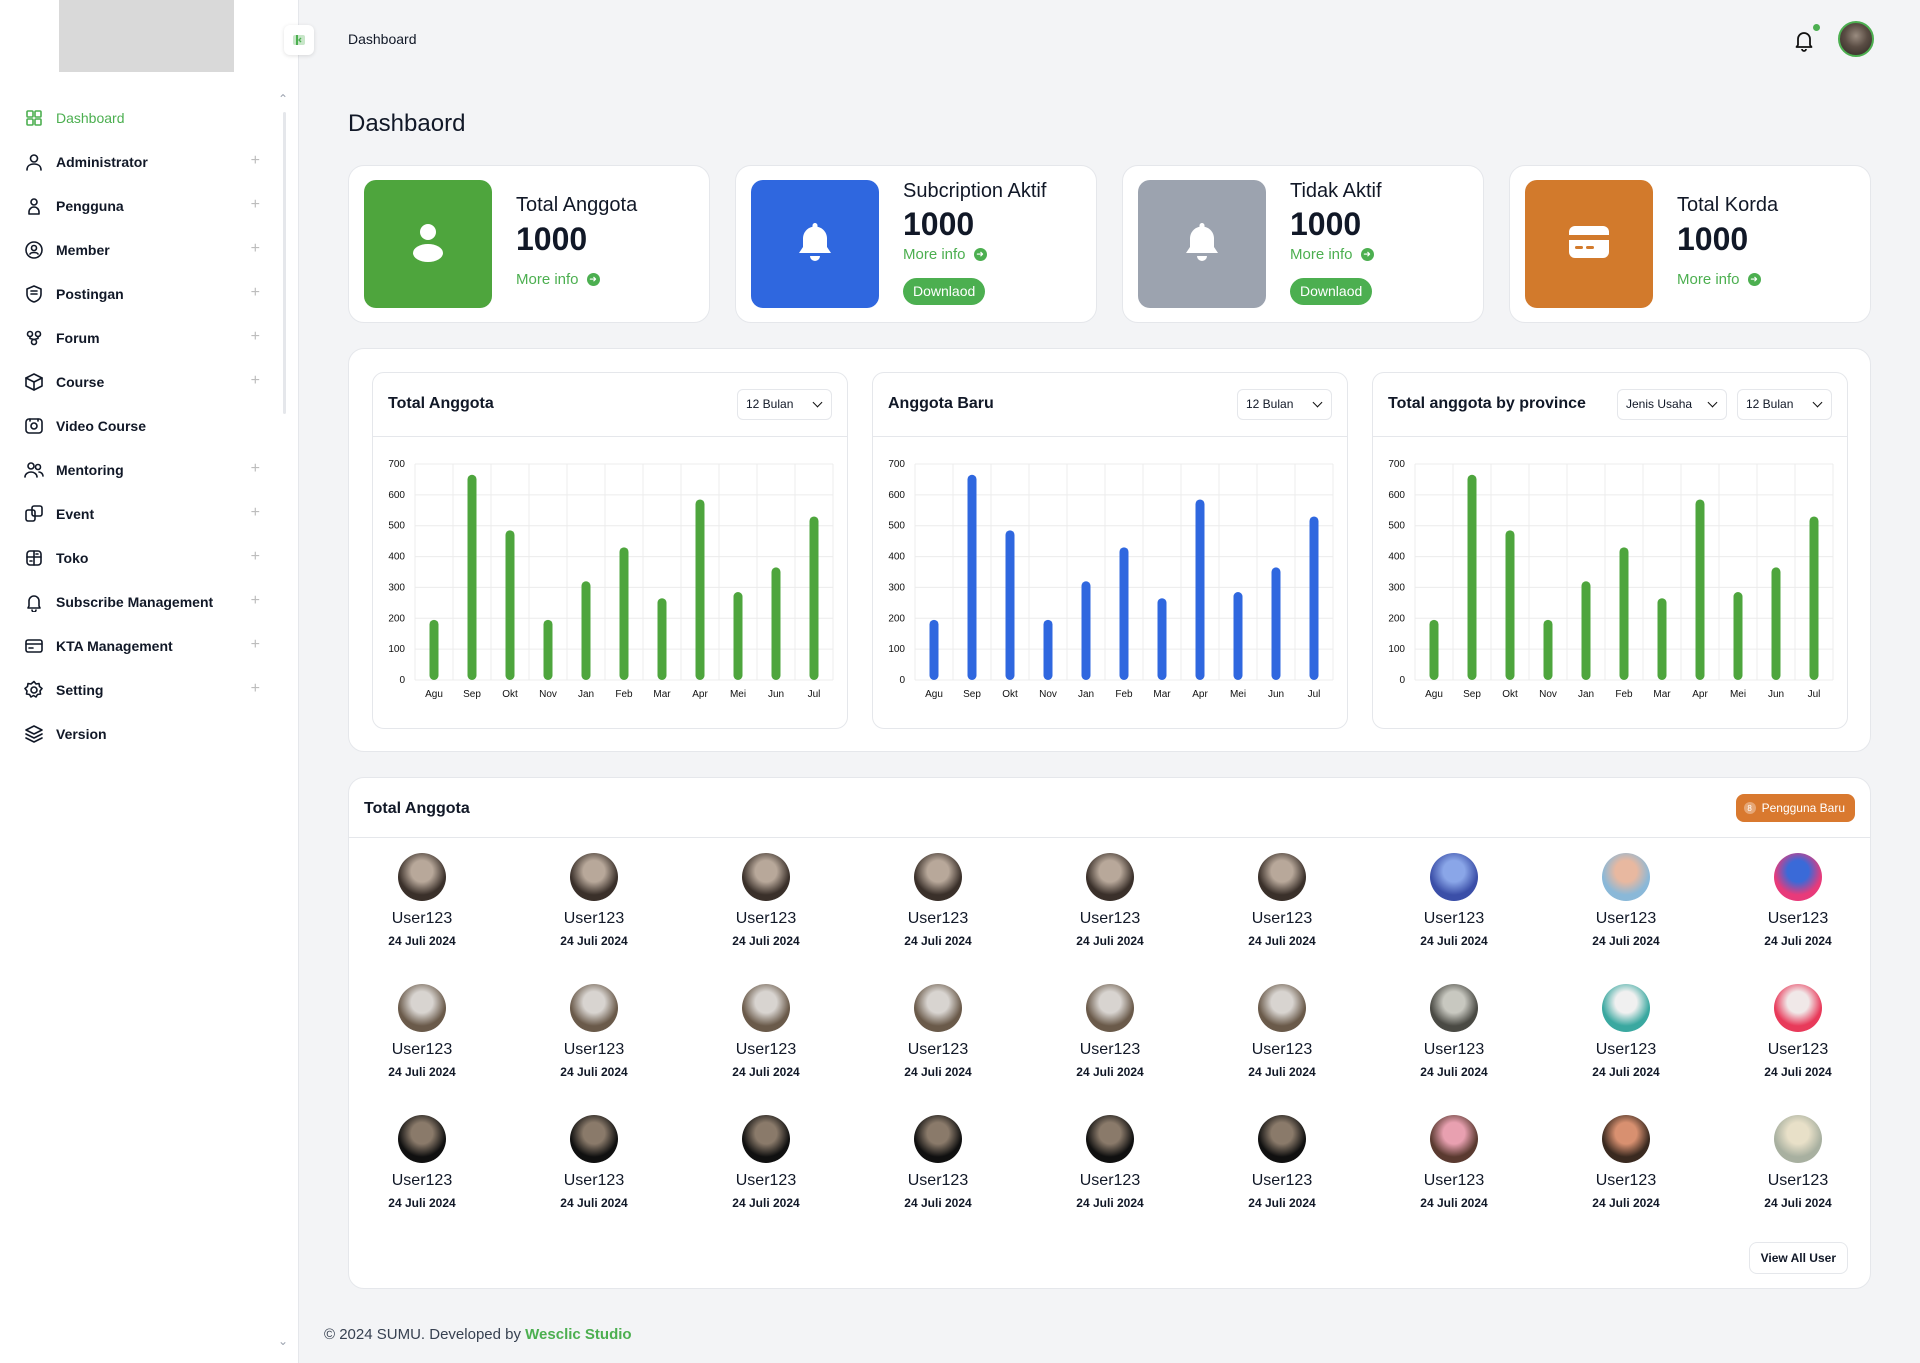 This screenshot has width=1920, height=1363. Describe the element at coordinates (299, 40) in the screenshot. I see `sidebar-collapse-button` at that location.